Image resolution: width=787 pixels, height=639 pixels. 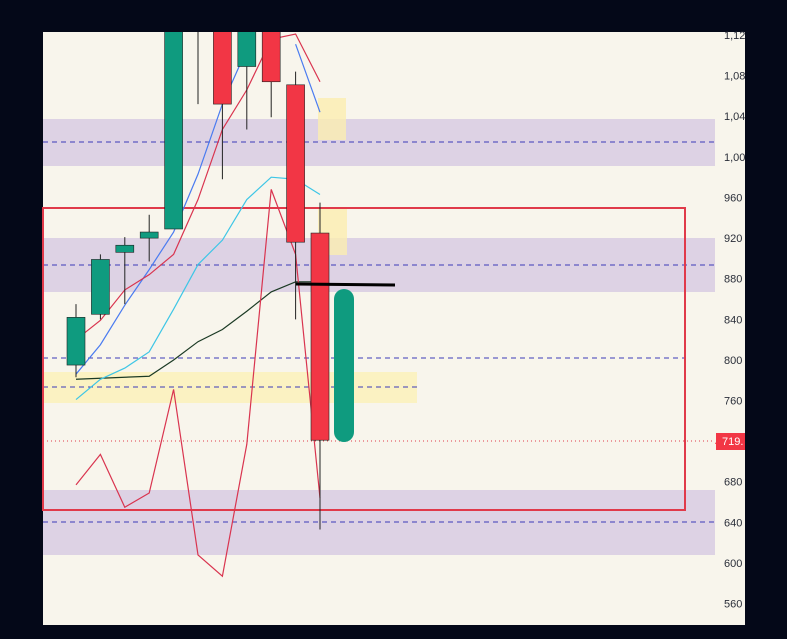 I want to click on y-tick-label: 560, so click(x=733, y=605).